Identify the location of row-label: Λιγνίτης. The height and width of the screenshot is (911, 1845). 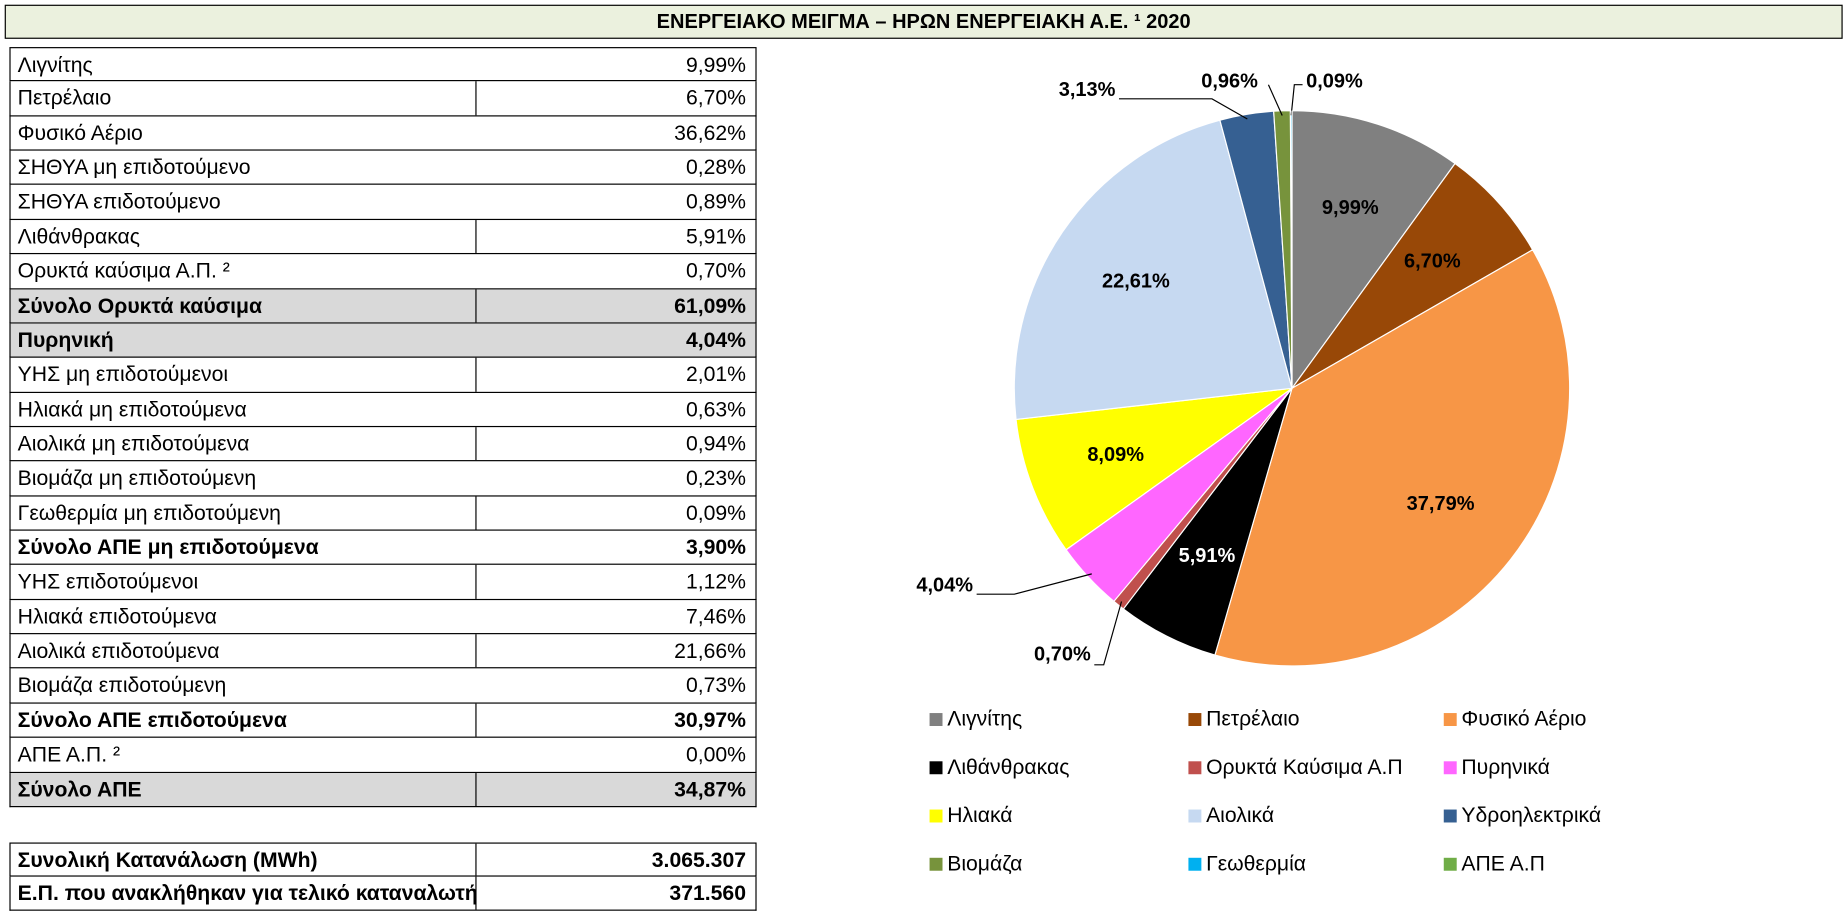
(55, 64).